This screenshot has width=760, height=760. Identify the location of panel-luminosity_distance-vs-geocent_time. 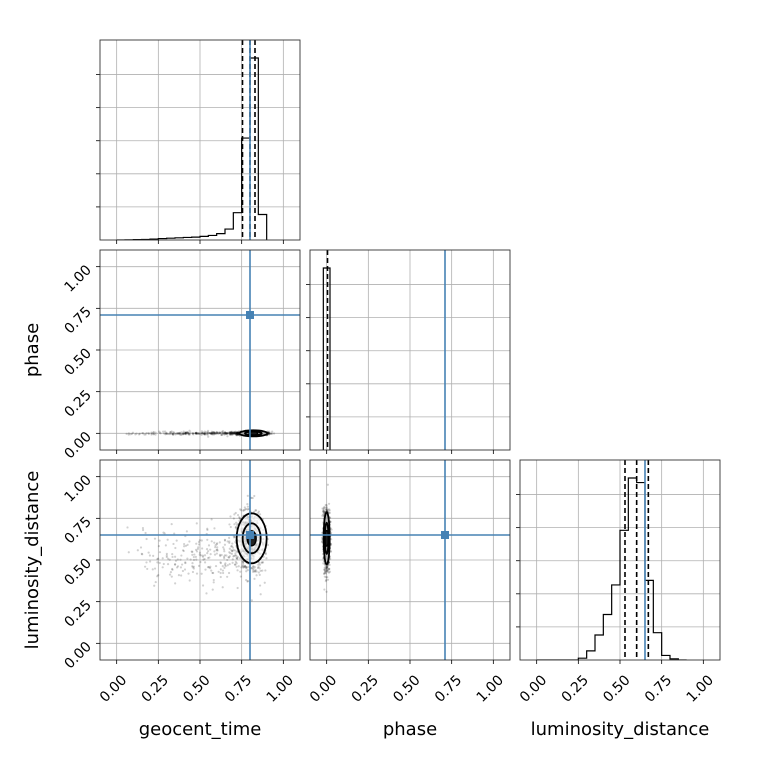
(198, 561).